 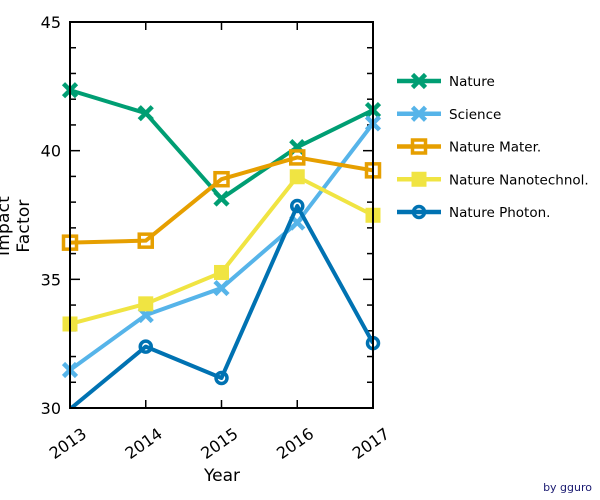 I want to click on legend-label: Nature Mater., so click(x=495, y=148).